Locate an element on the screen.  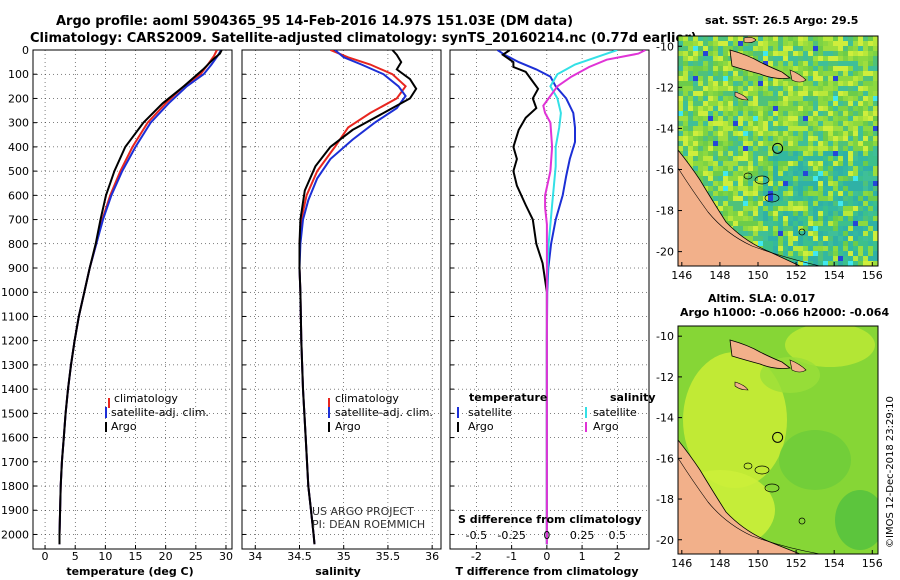
legend-label-climatology: climatology is located at coordinates (367, 398).